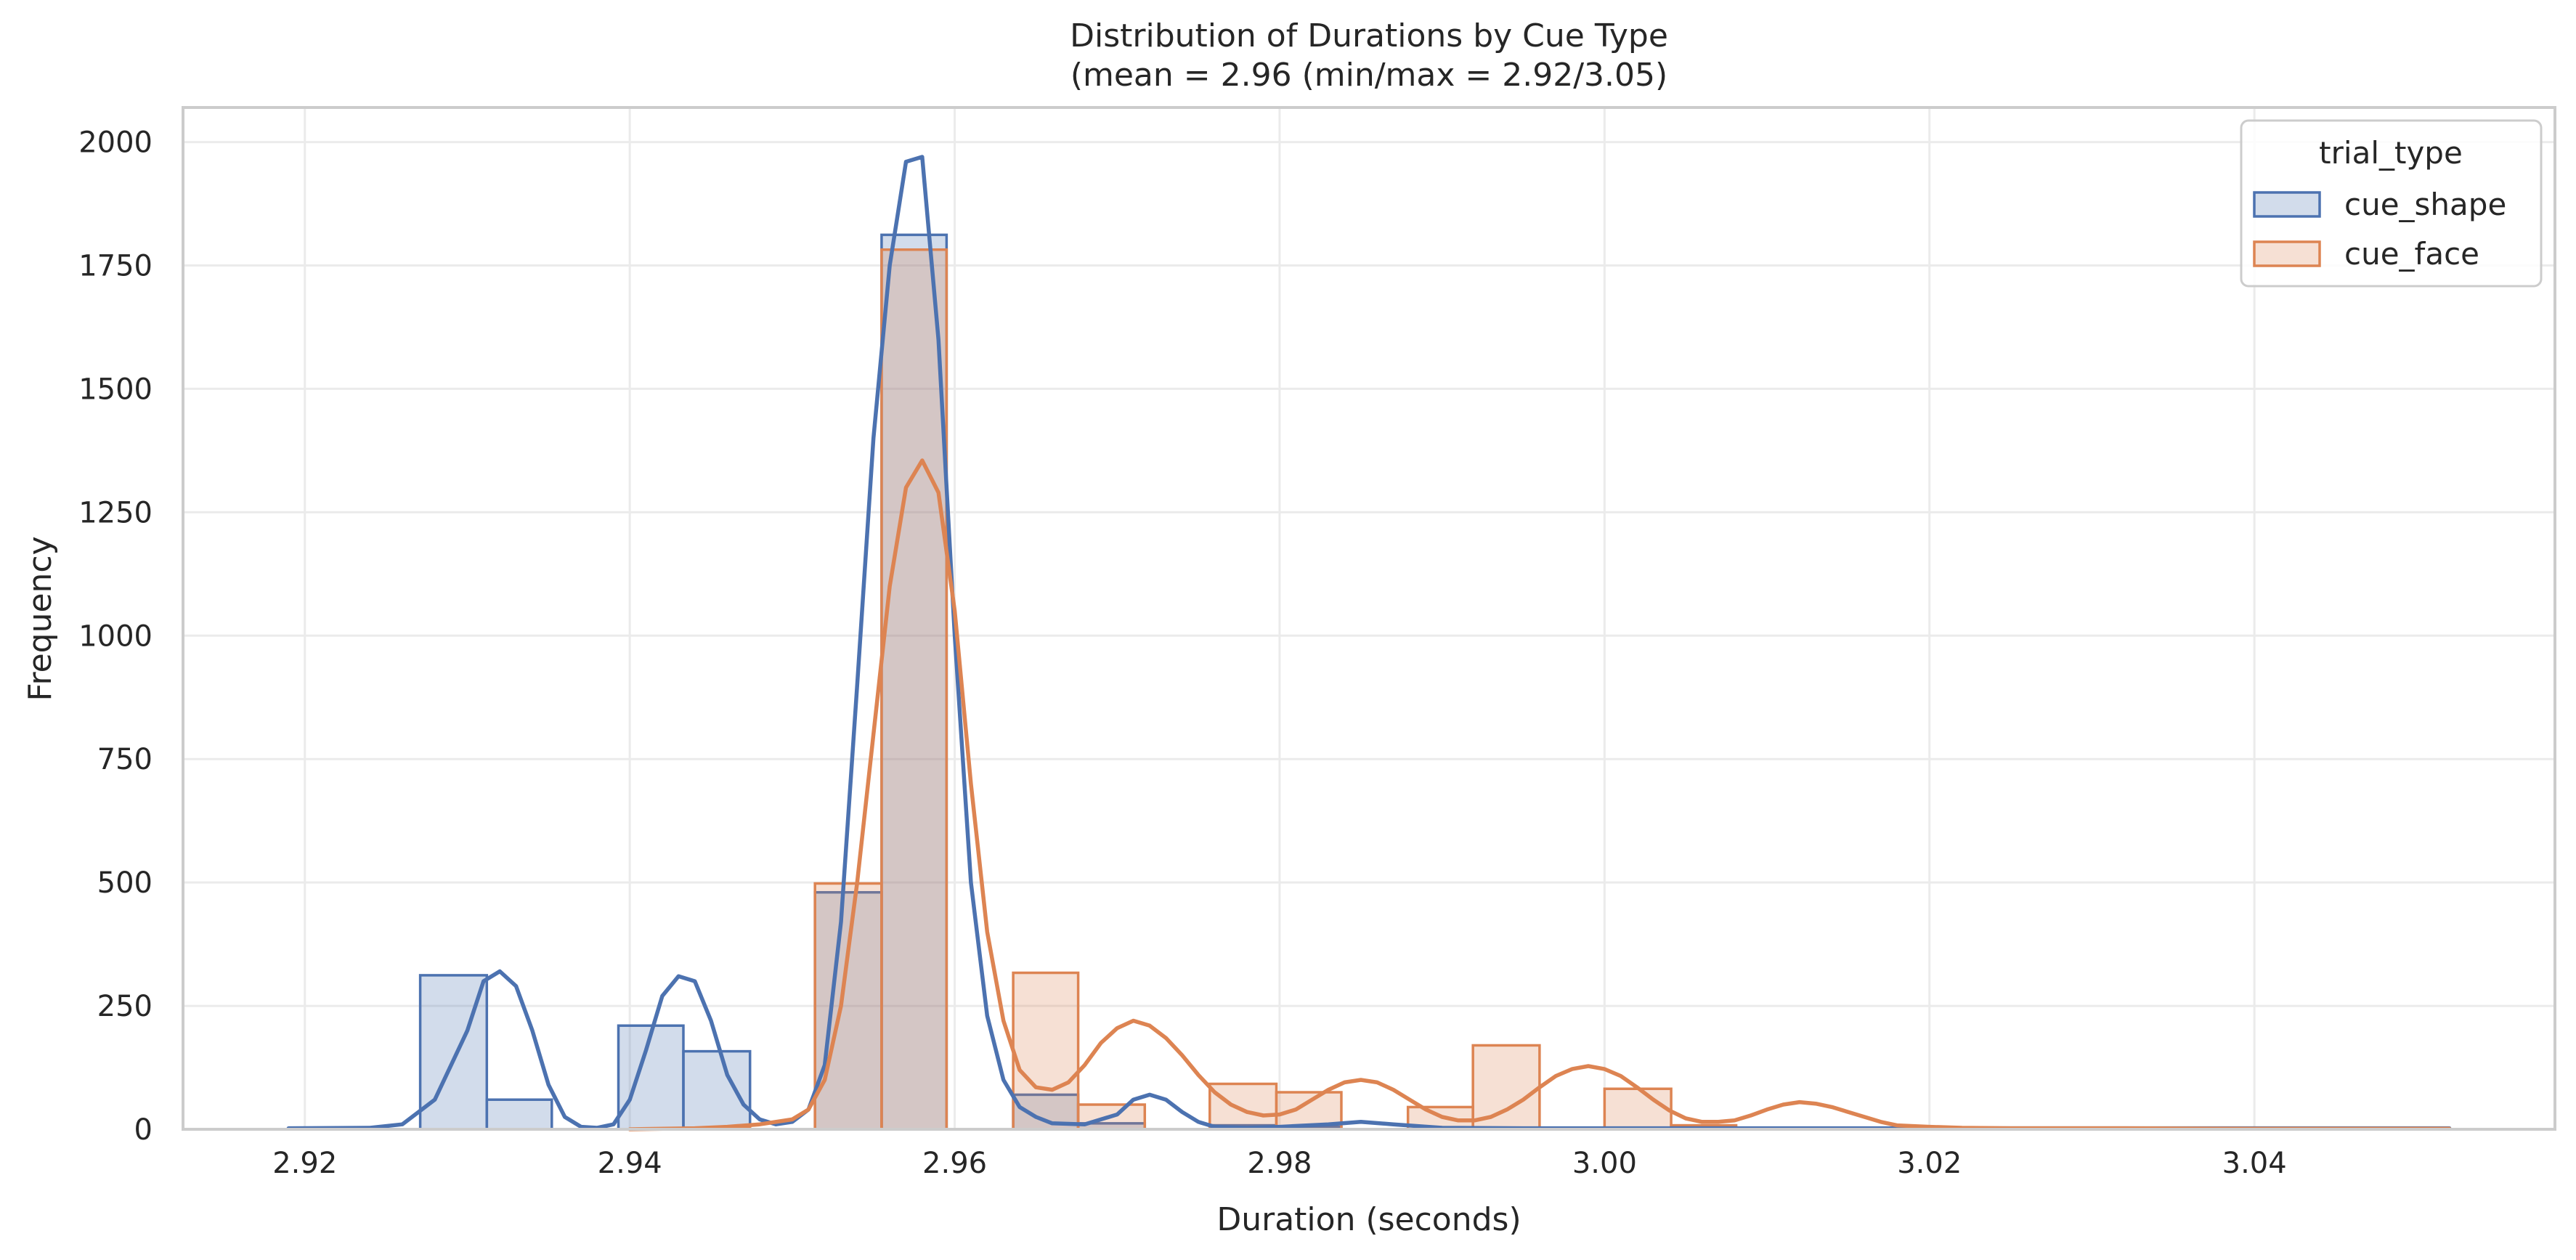  What do you see at coordinates (125, 1006) in the screenshot?
I see `y-tick-label: 250` at bounding box center [125, 1006].